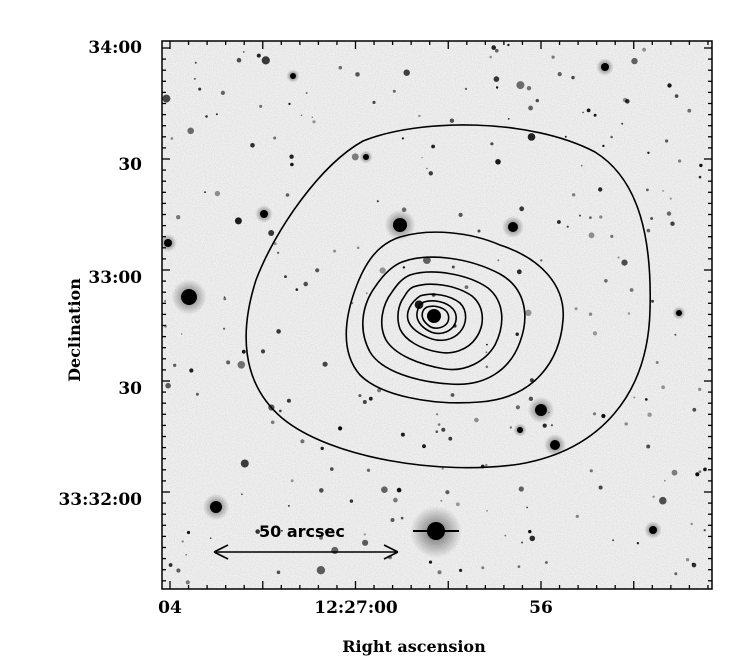 This screenshot has width=753, height=672. Describe the element at coordinates (130, 389) in the screenshot. I see `y-tick-label-4: 30` at that location.